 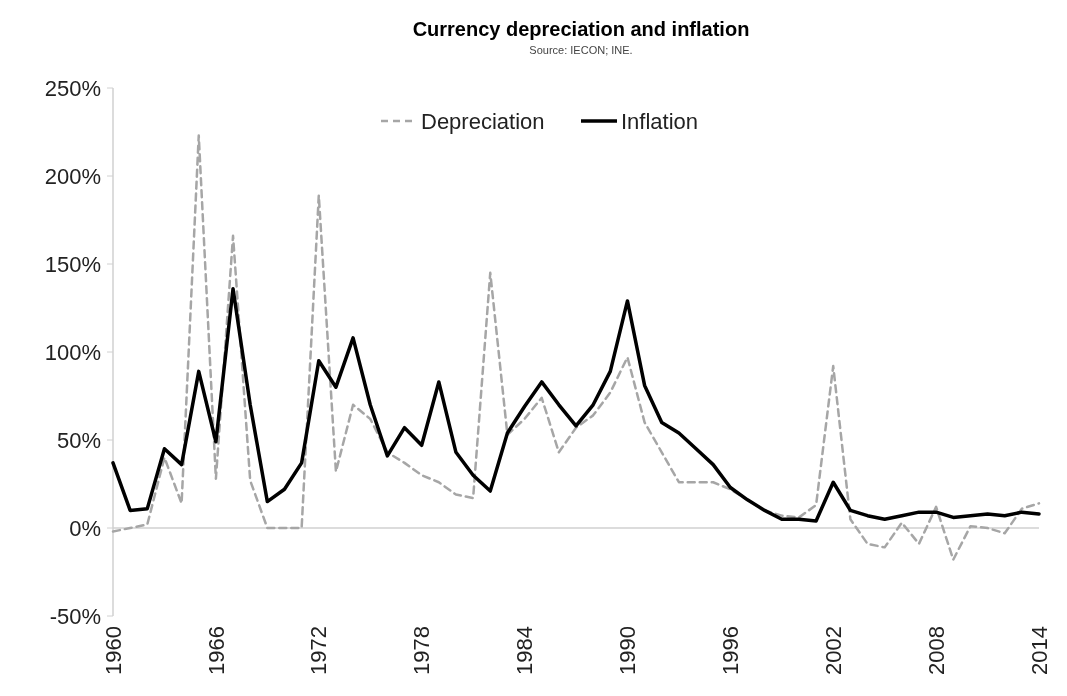 I want to click on y-tick-label: 200%, so click(x=72, y=176).